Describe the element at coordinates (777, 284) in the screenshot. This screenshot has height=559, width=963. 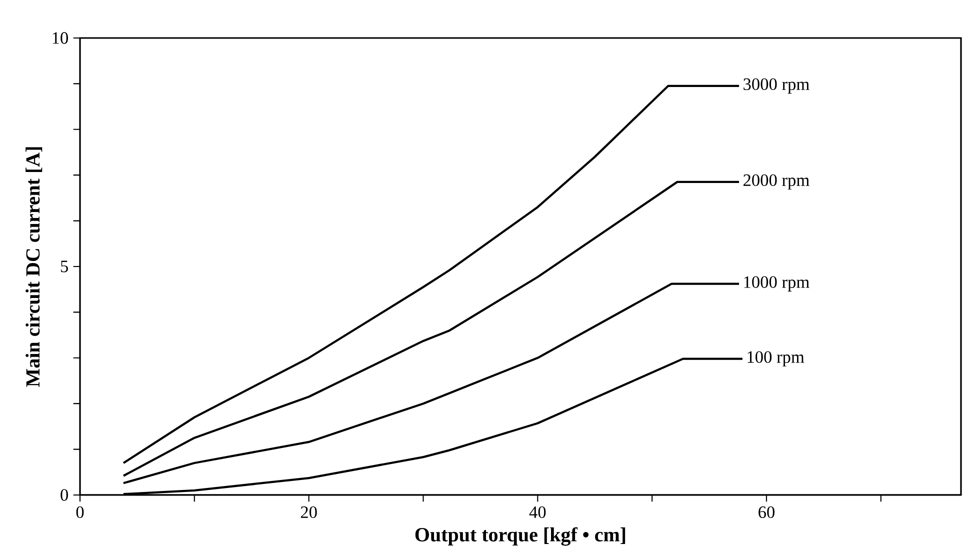
I see `series-label: 1000 rpm` at that location.